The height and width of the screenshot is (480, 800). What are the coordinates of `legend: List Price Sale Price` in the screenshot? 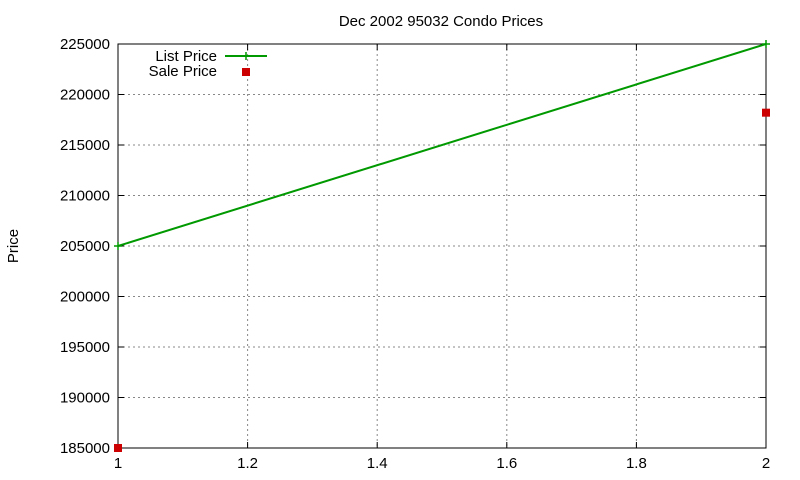 It's located at (208, 64).